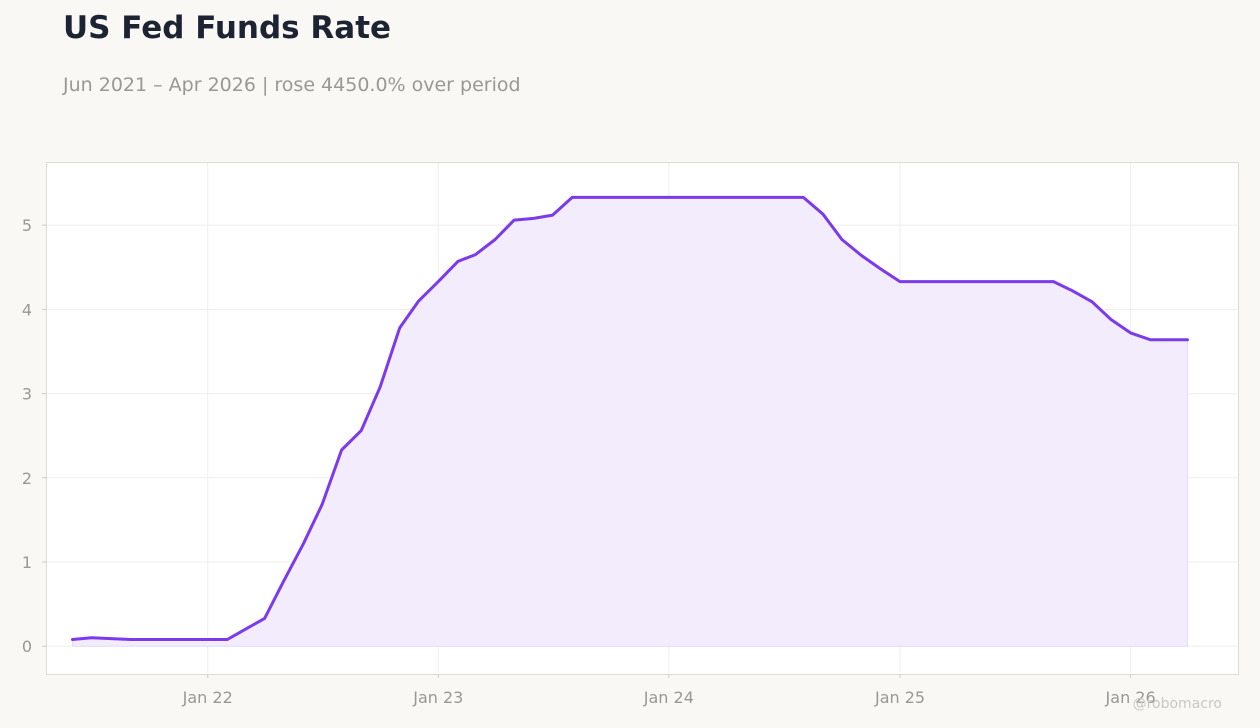 This screenshot has width=1260, height=728. I want to click on y-axis-tick-labels: 0 1 2 3 4 5, so click(27, 436).